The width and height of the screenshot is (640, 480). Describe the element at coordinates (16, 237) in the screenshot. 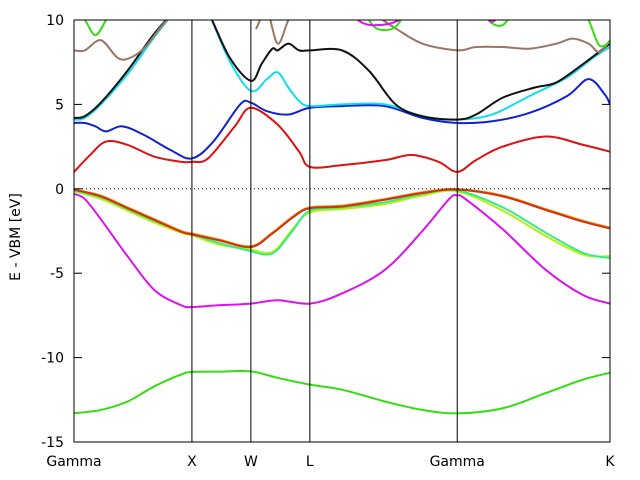

I see `y-axis-label: E - VBM [eV]` at that location.